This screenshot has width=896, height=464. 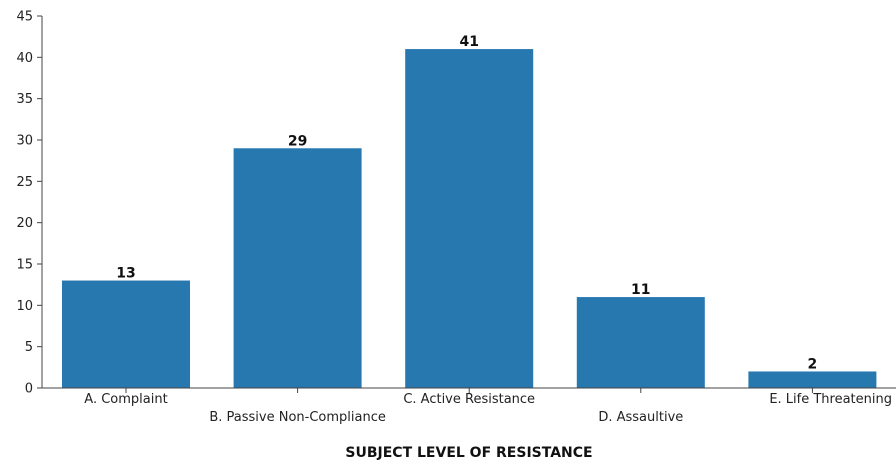 I want to click on data-label: 11, so click(x=640, y=290).